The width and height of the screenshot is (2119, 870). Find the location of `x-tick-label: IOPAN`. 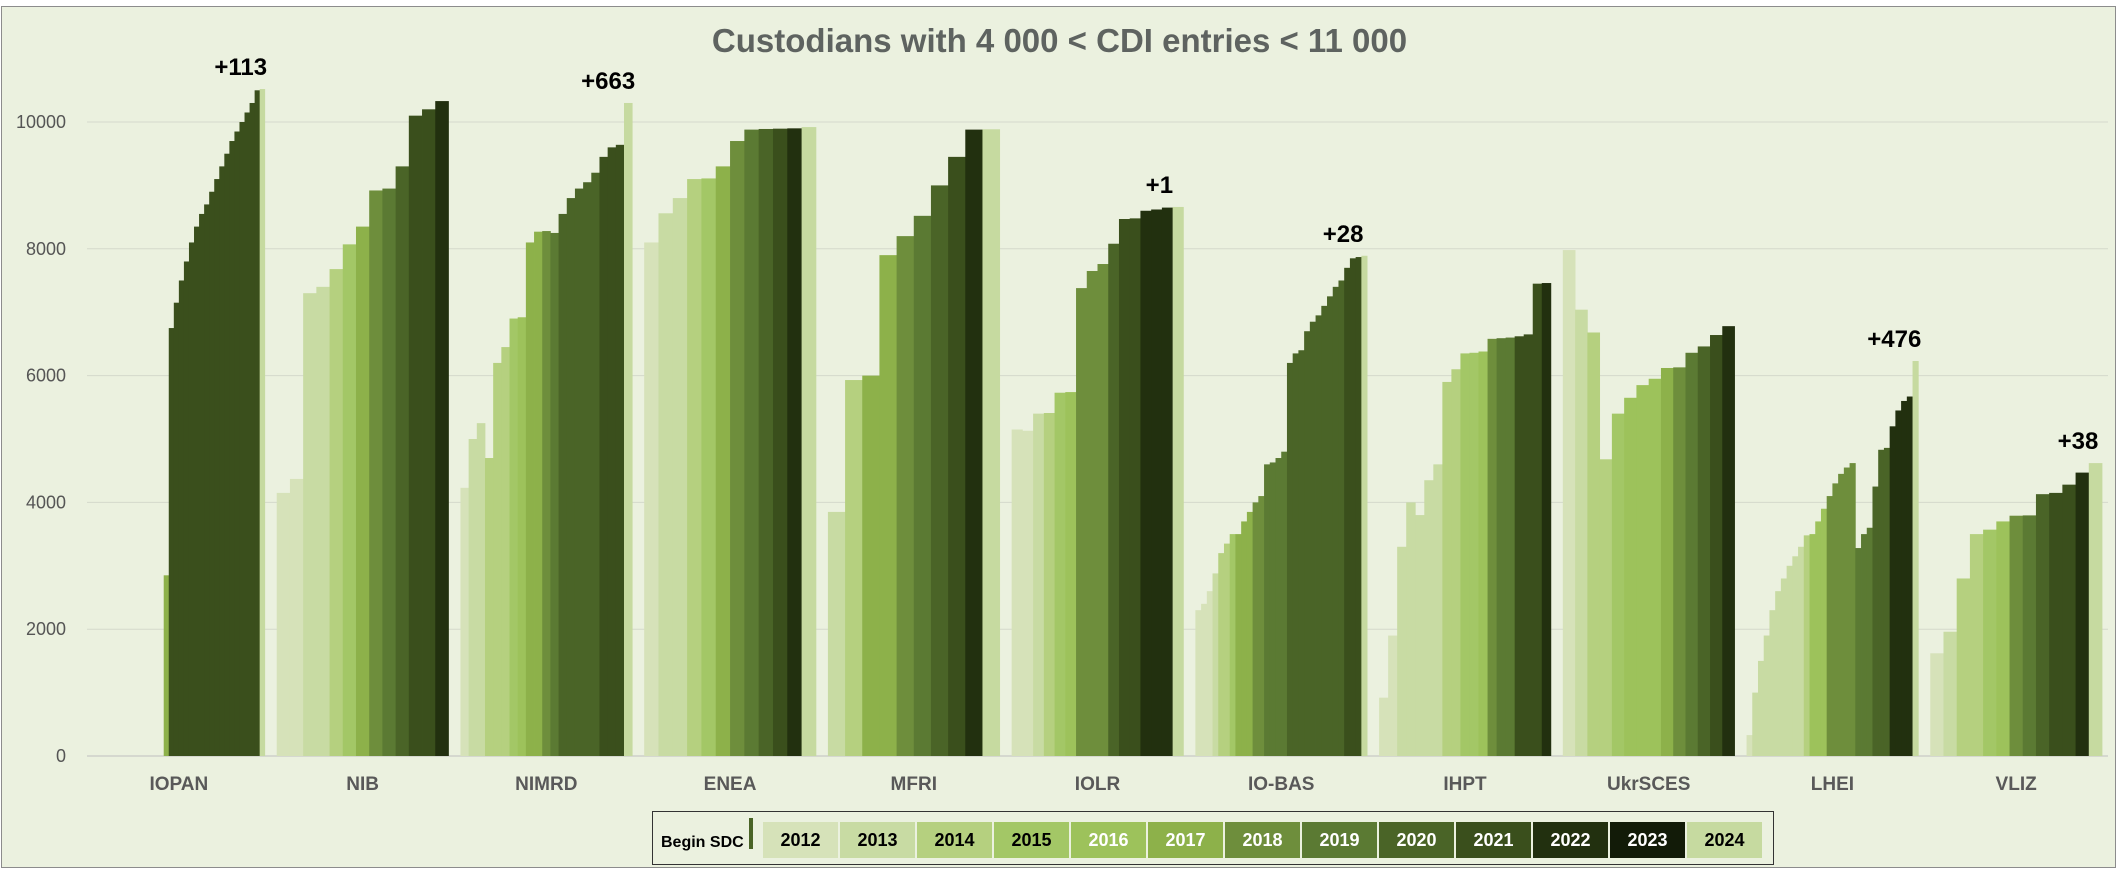

x-tick-label: IOPAN is located at coordinates (178, 784).